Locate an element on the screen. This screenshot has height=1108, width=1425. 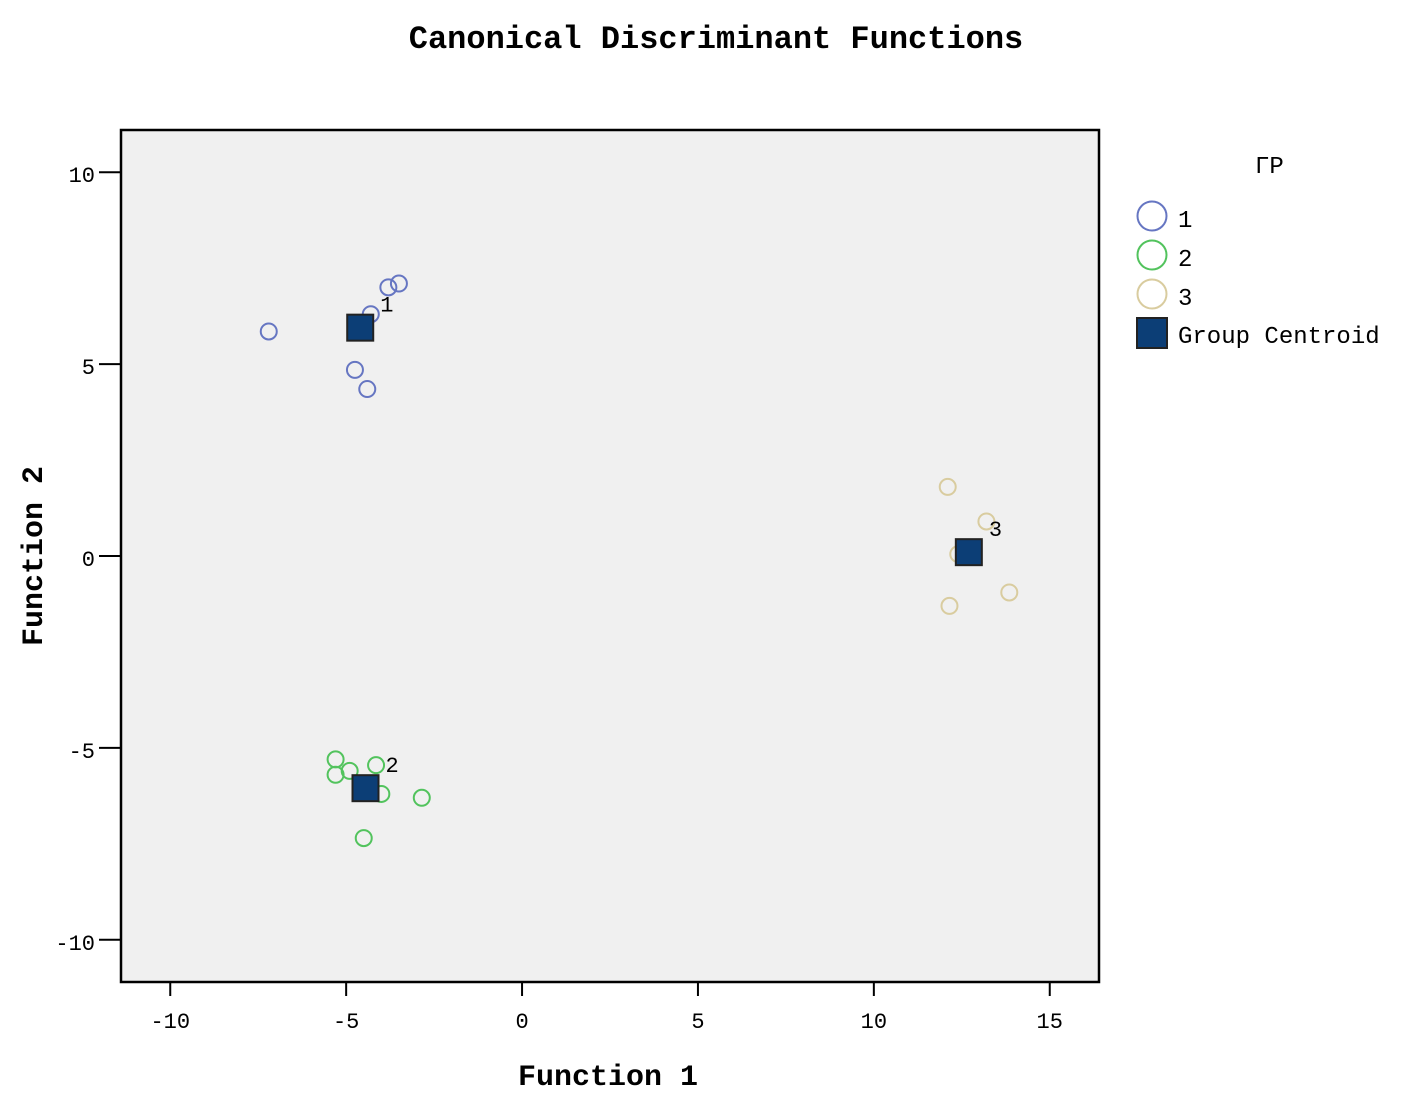
centroid-label-1: 1 is located at coordinates (386, 306).